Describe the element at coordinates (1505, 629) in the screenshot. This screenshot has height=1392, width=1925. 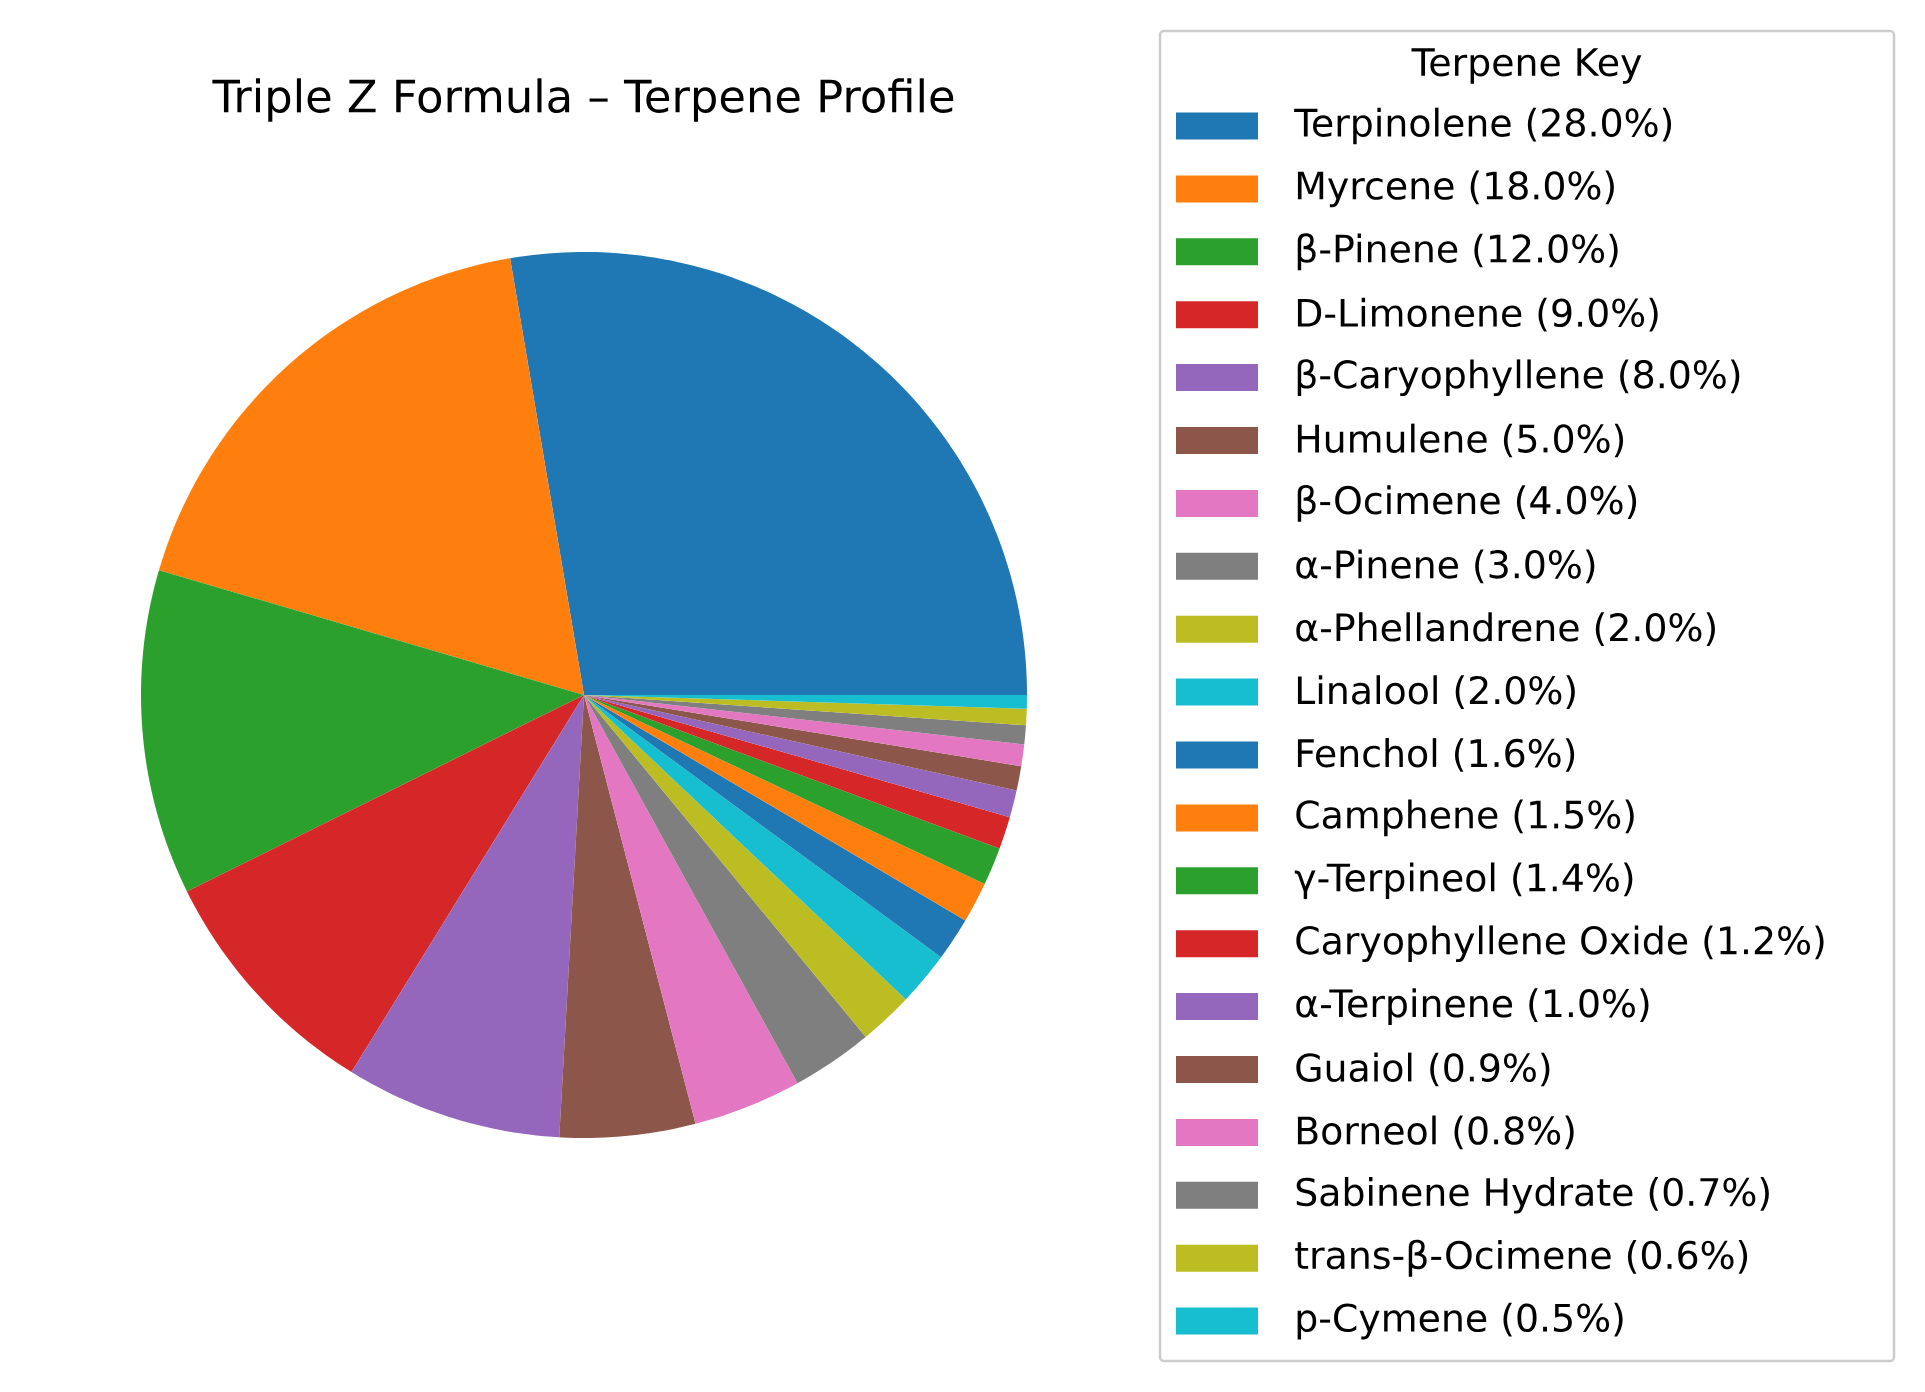
I see `legend-label: α-Phellandrene (2.0%)` at that location.